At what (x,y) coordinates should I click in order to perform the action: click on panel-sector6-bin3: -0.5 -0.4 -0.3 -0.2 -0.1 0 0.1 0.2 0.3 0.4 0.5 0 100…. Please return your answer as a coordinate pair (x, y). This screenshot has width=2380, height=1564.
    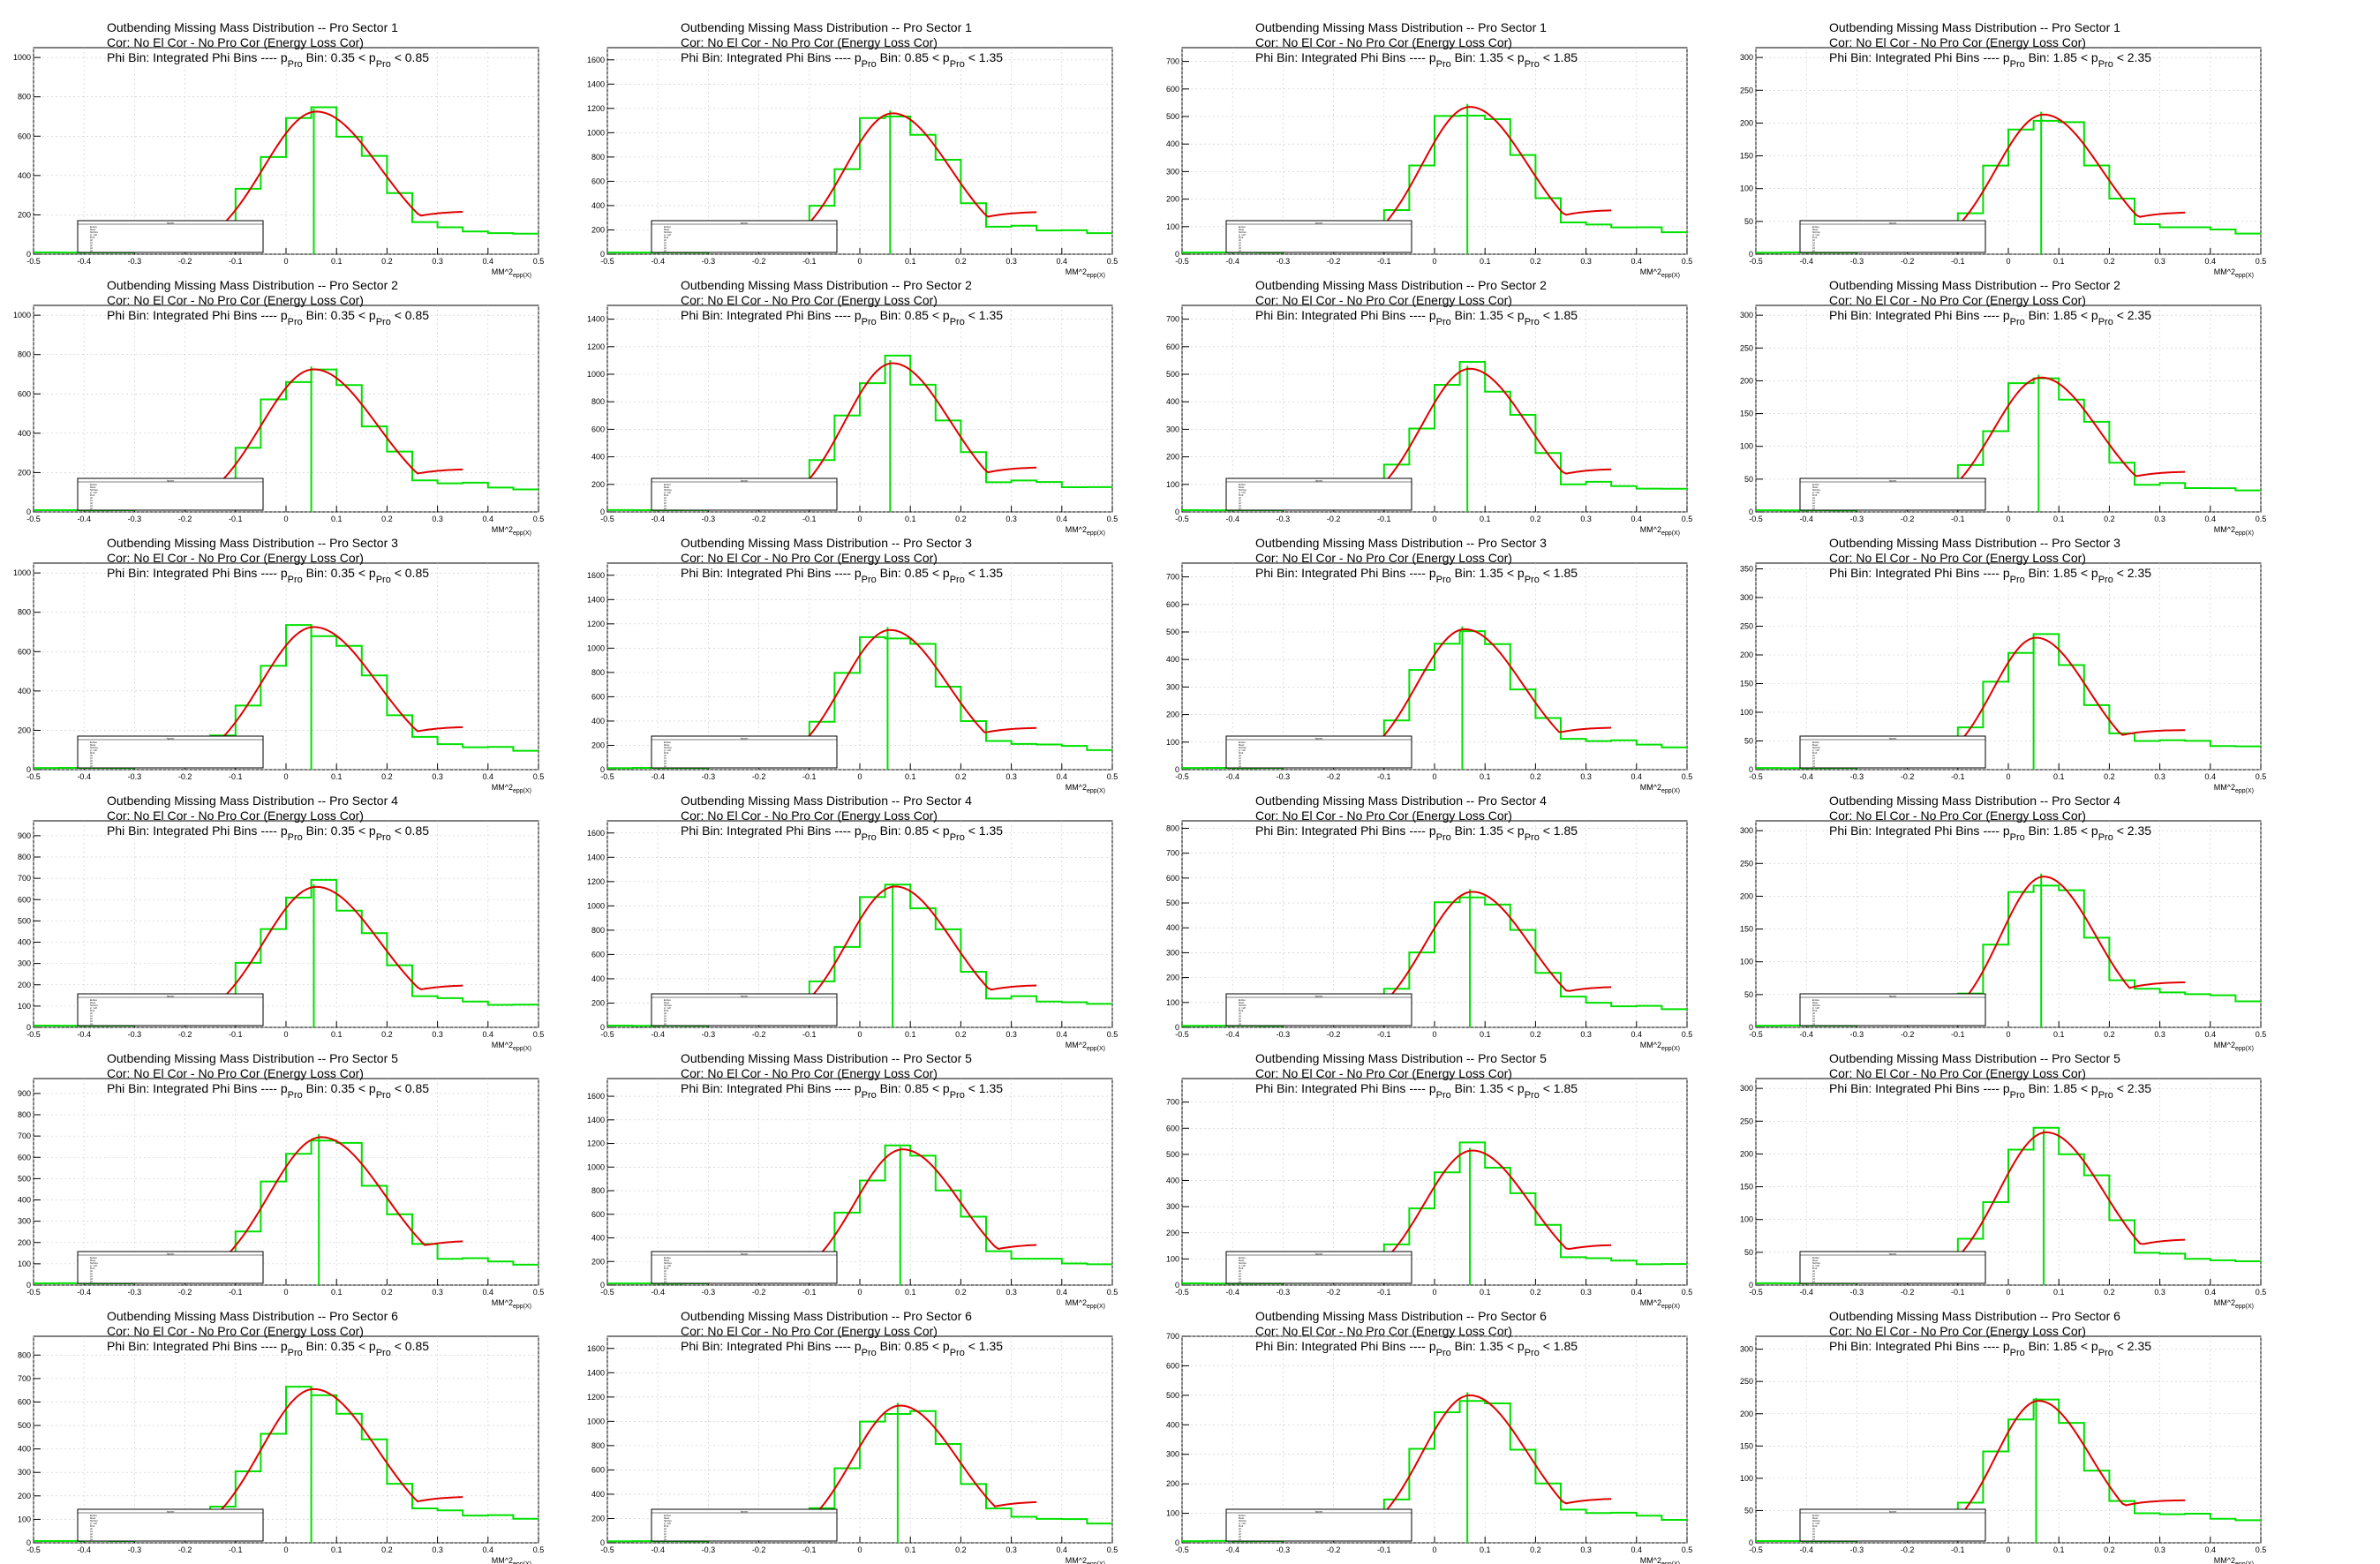
    Looking at the image, I should click on (1429, 1436).